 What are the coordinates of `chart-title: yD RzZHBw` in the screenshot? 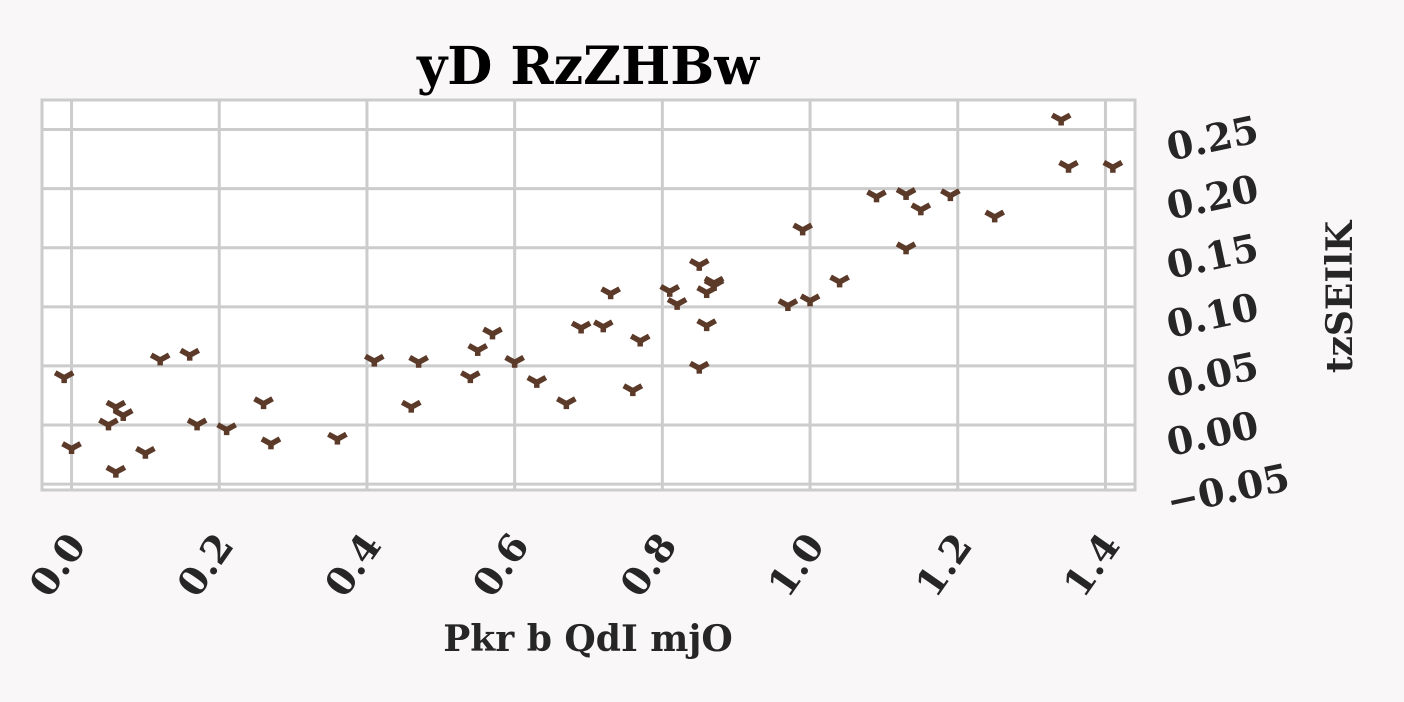 It's located at (588, 66).